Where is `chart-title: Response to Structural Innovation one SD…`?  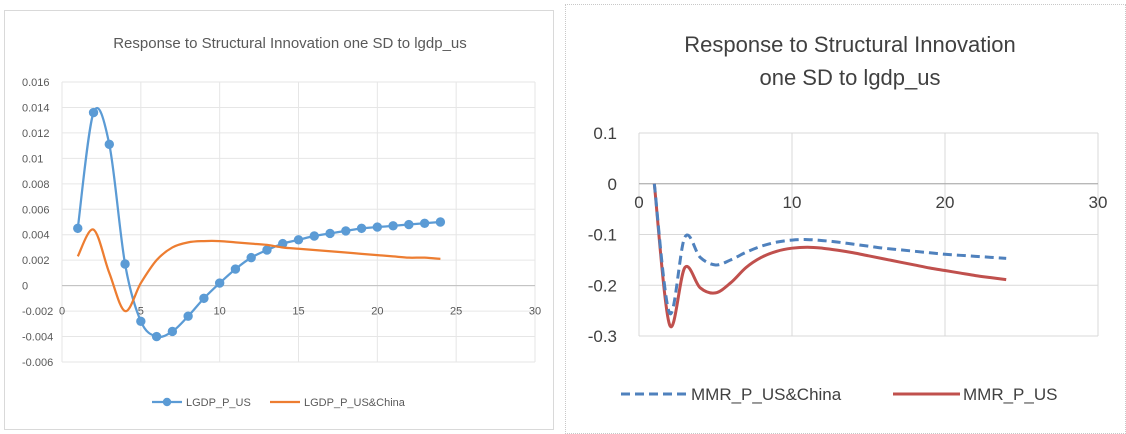
chart-title: Response to Structural Innovation one SD… is located at coordinates (290, 43).